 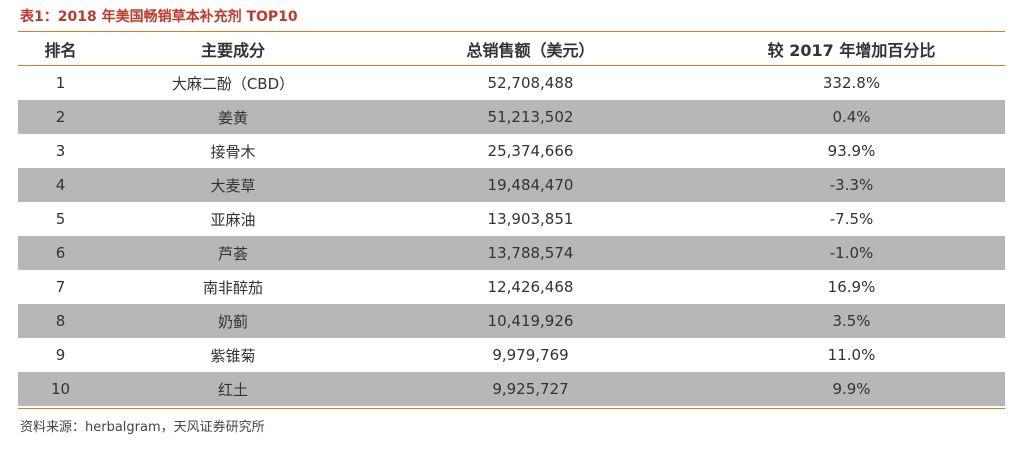 What do you see at coordinates (530, 117) in the screenshot?
I see `cell-sales: 51,213,502` at bounding box center [530, 117].